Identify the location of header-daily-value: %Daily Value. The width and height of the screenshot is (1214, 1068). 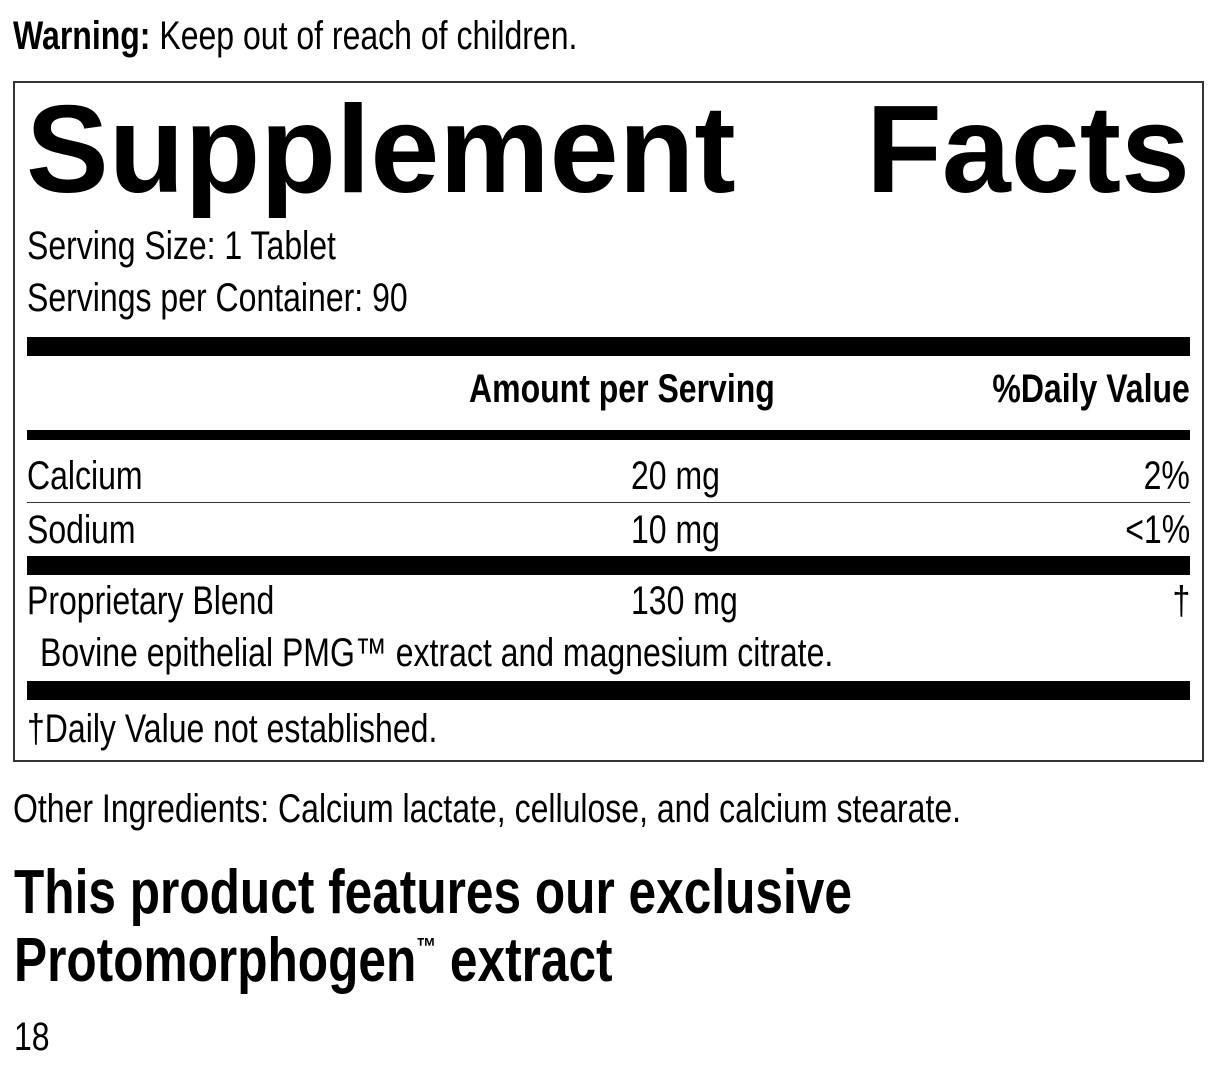
(1091, 389).